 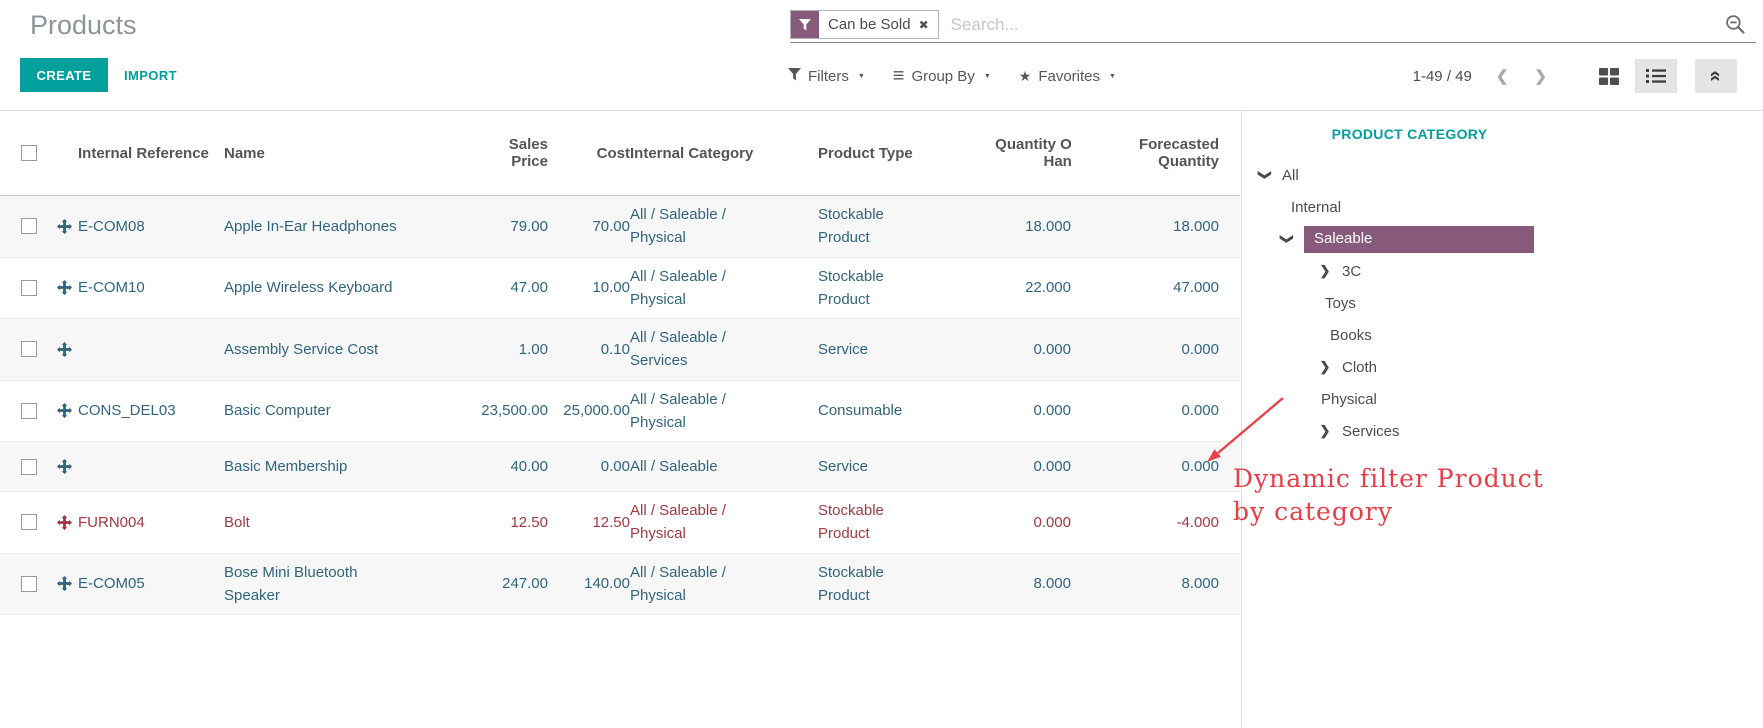 I want to click on search-input, so click(x=1331, y=24).